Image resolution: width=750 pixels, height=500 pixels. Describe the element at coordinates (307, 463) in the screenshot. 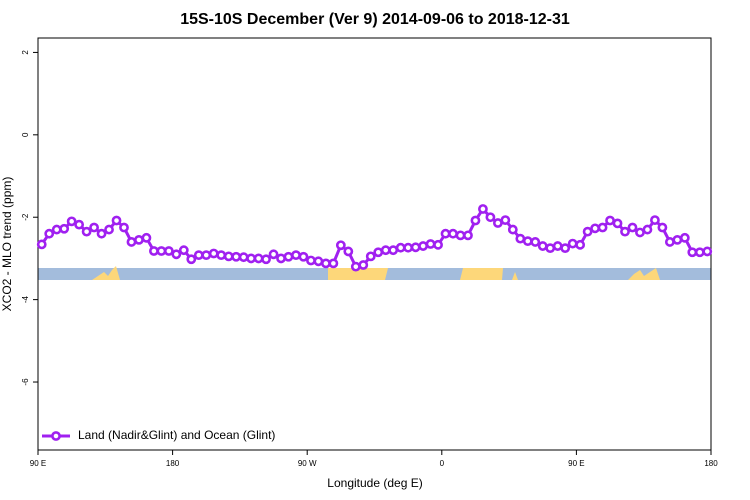

I see `x-tick-label: 90 W` at that location.